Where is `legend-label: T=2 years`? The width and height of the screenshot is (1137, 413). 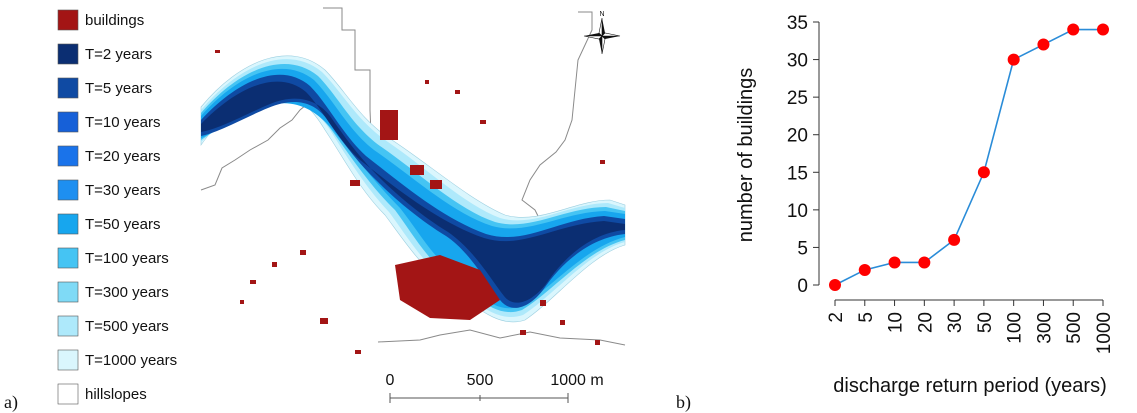 legend-label: T=2 years is located at coordinates (118, 54).